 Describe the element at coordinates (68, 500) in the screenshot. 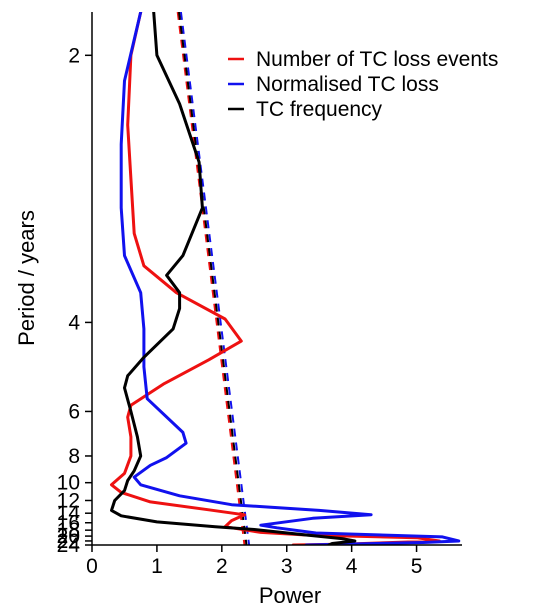

I see `y-tick-label: 12` at that location.